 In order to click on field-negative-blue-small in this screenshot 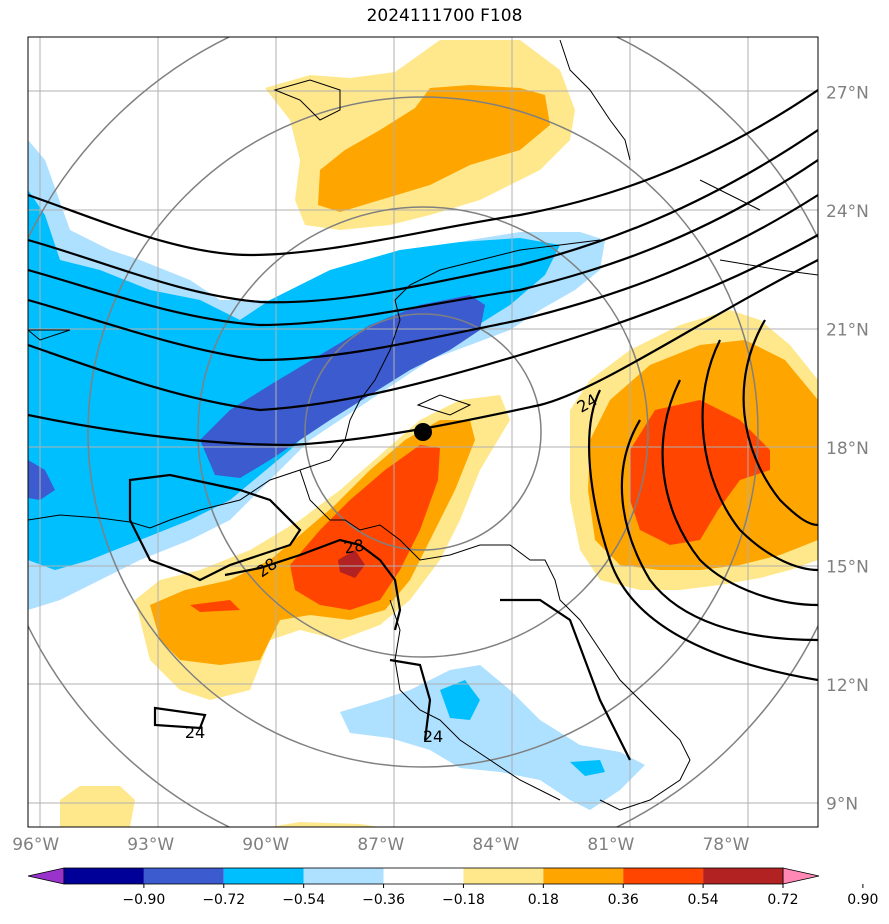, I will do `click(41, 480)`.